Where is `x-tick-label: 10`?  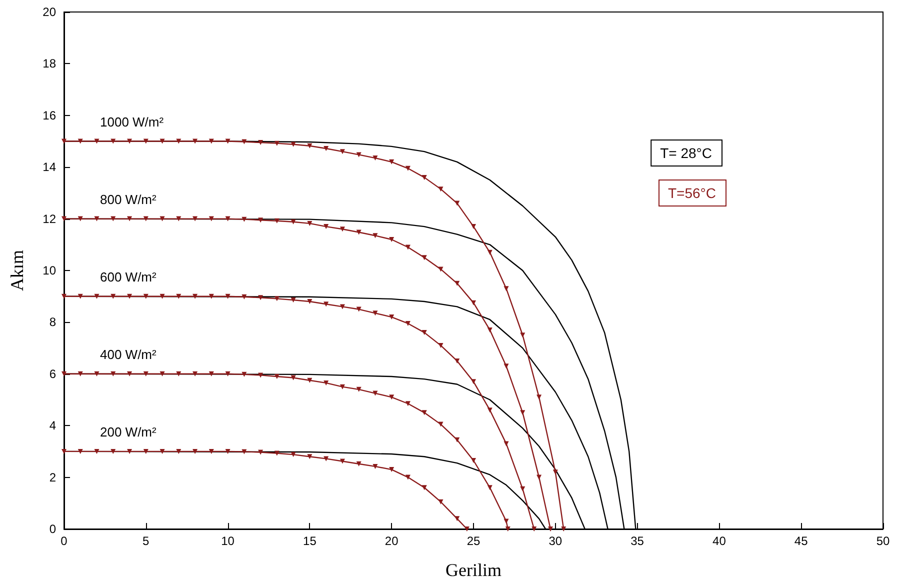
x-tick-label: 10 is located at coordinates (228, 541).